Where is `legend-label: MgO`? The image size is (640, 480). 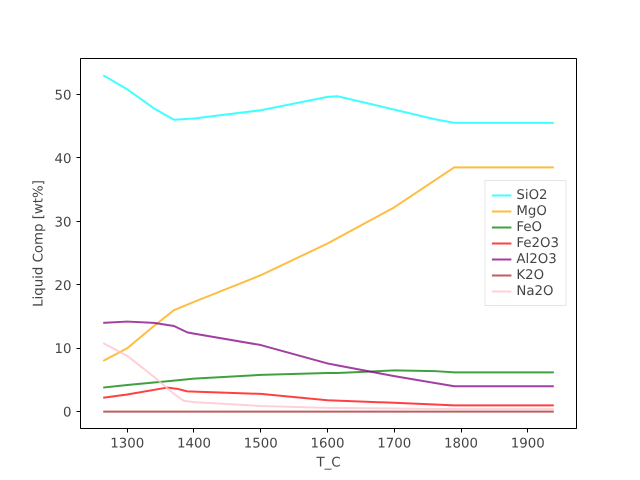 legend-label: MgO is located at coordinates (531, 211).